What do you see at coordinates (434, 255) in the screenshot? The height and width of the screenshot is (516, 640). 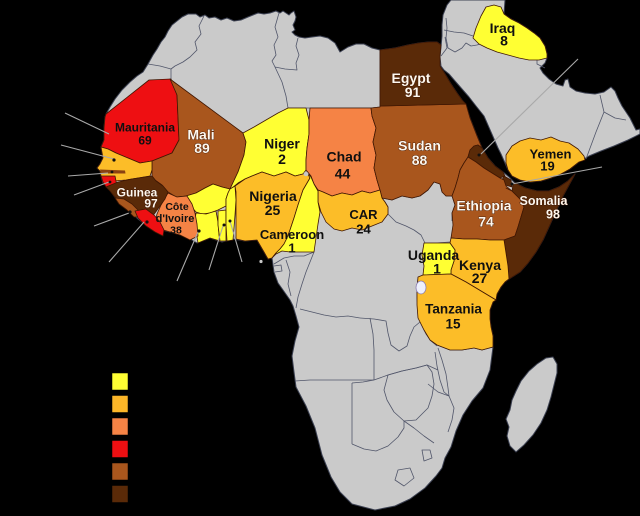 I see `svg-text: Uganda` at bounding box center [434, 255].